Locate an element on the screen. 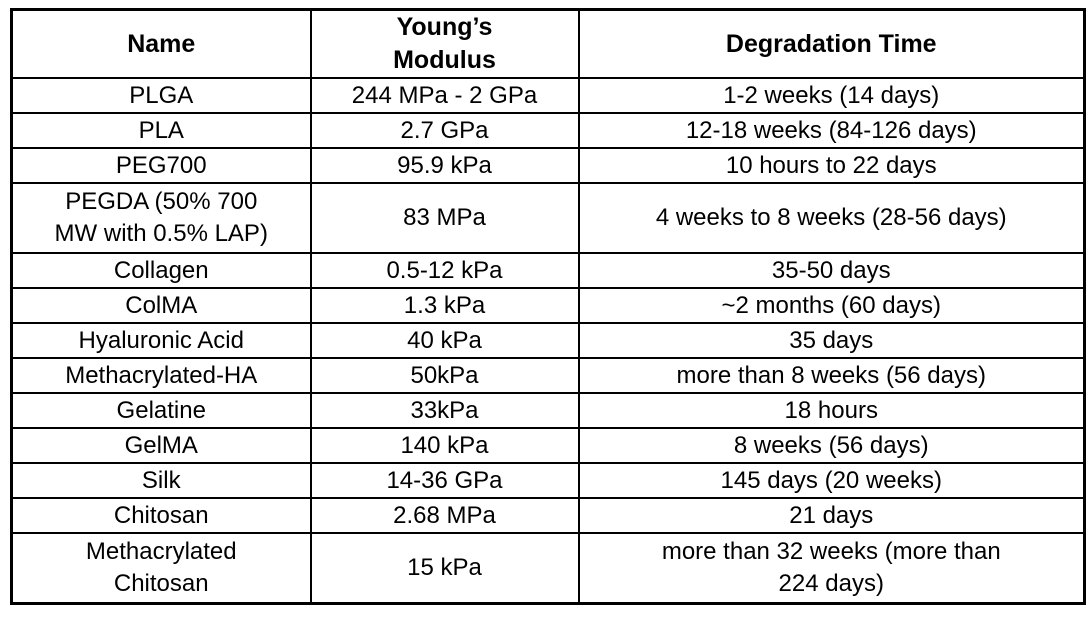  cell-name: PLGA is located at coordinates (161, 95).